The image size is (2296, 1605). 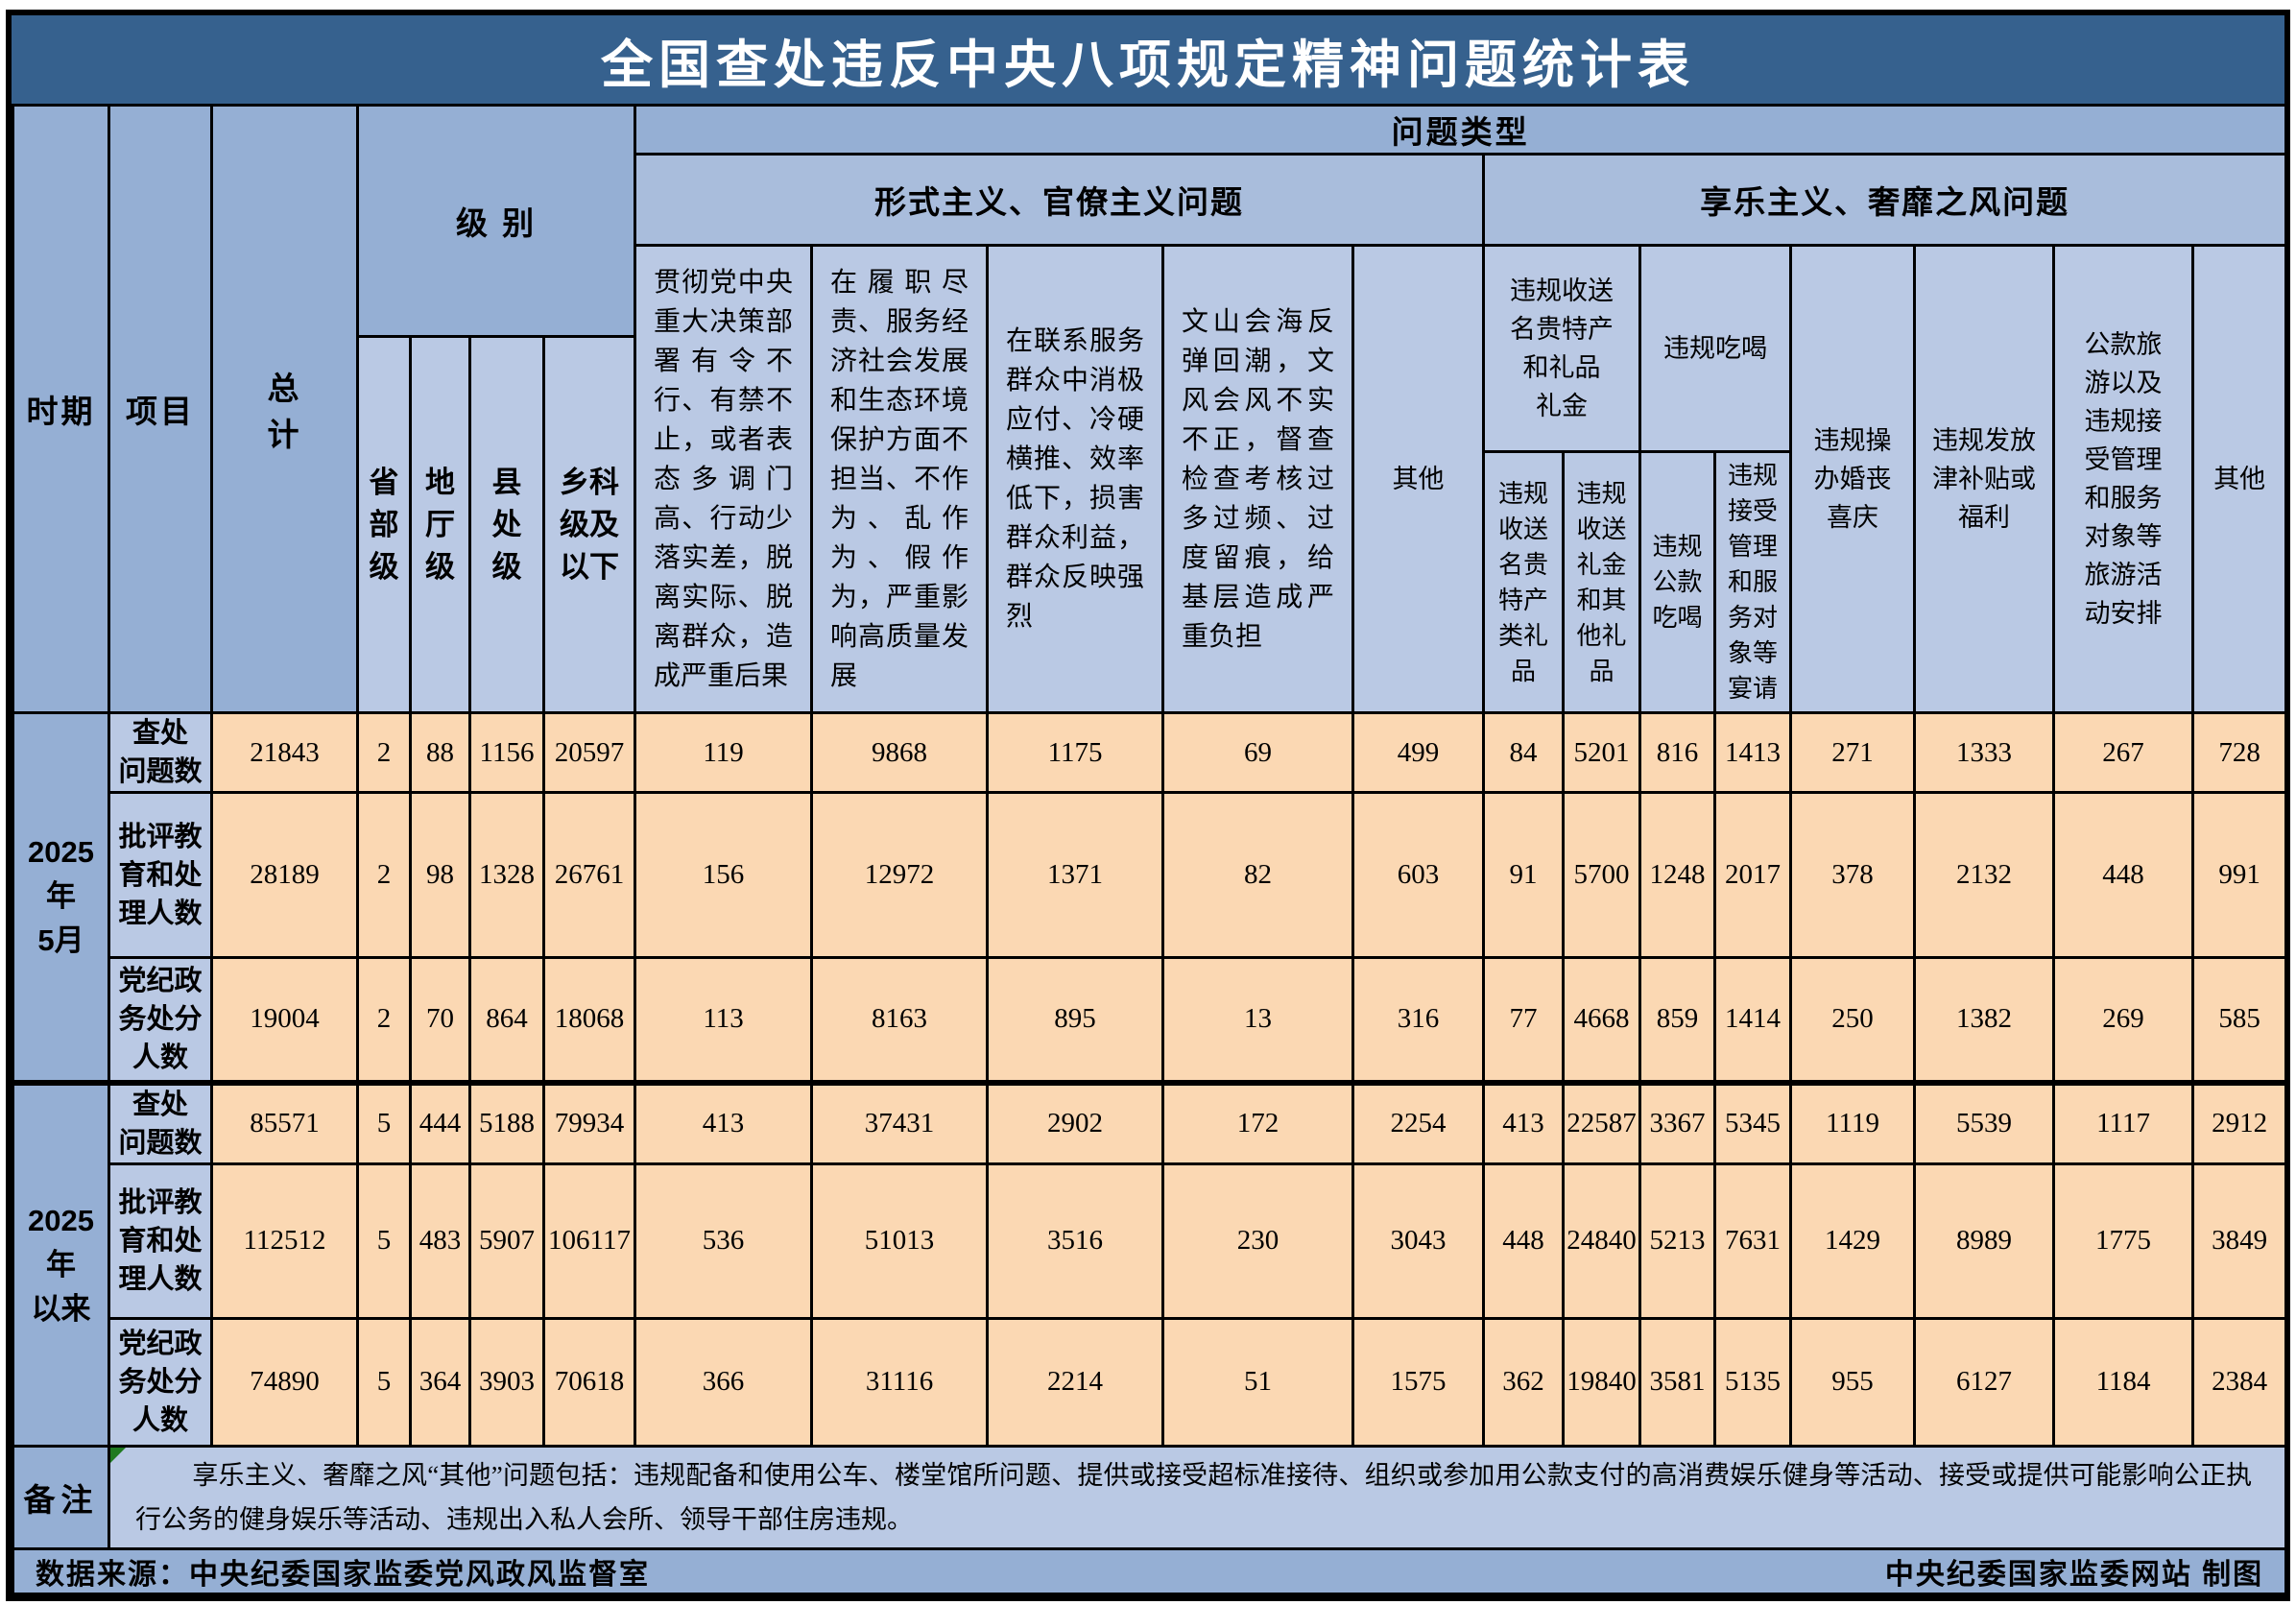 I want to click on col-allowances: 违规发放 津补贴或 福利, so click(x=1984, y=479).